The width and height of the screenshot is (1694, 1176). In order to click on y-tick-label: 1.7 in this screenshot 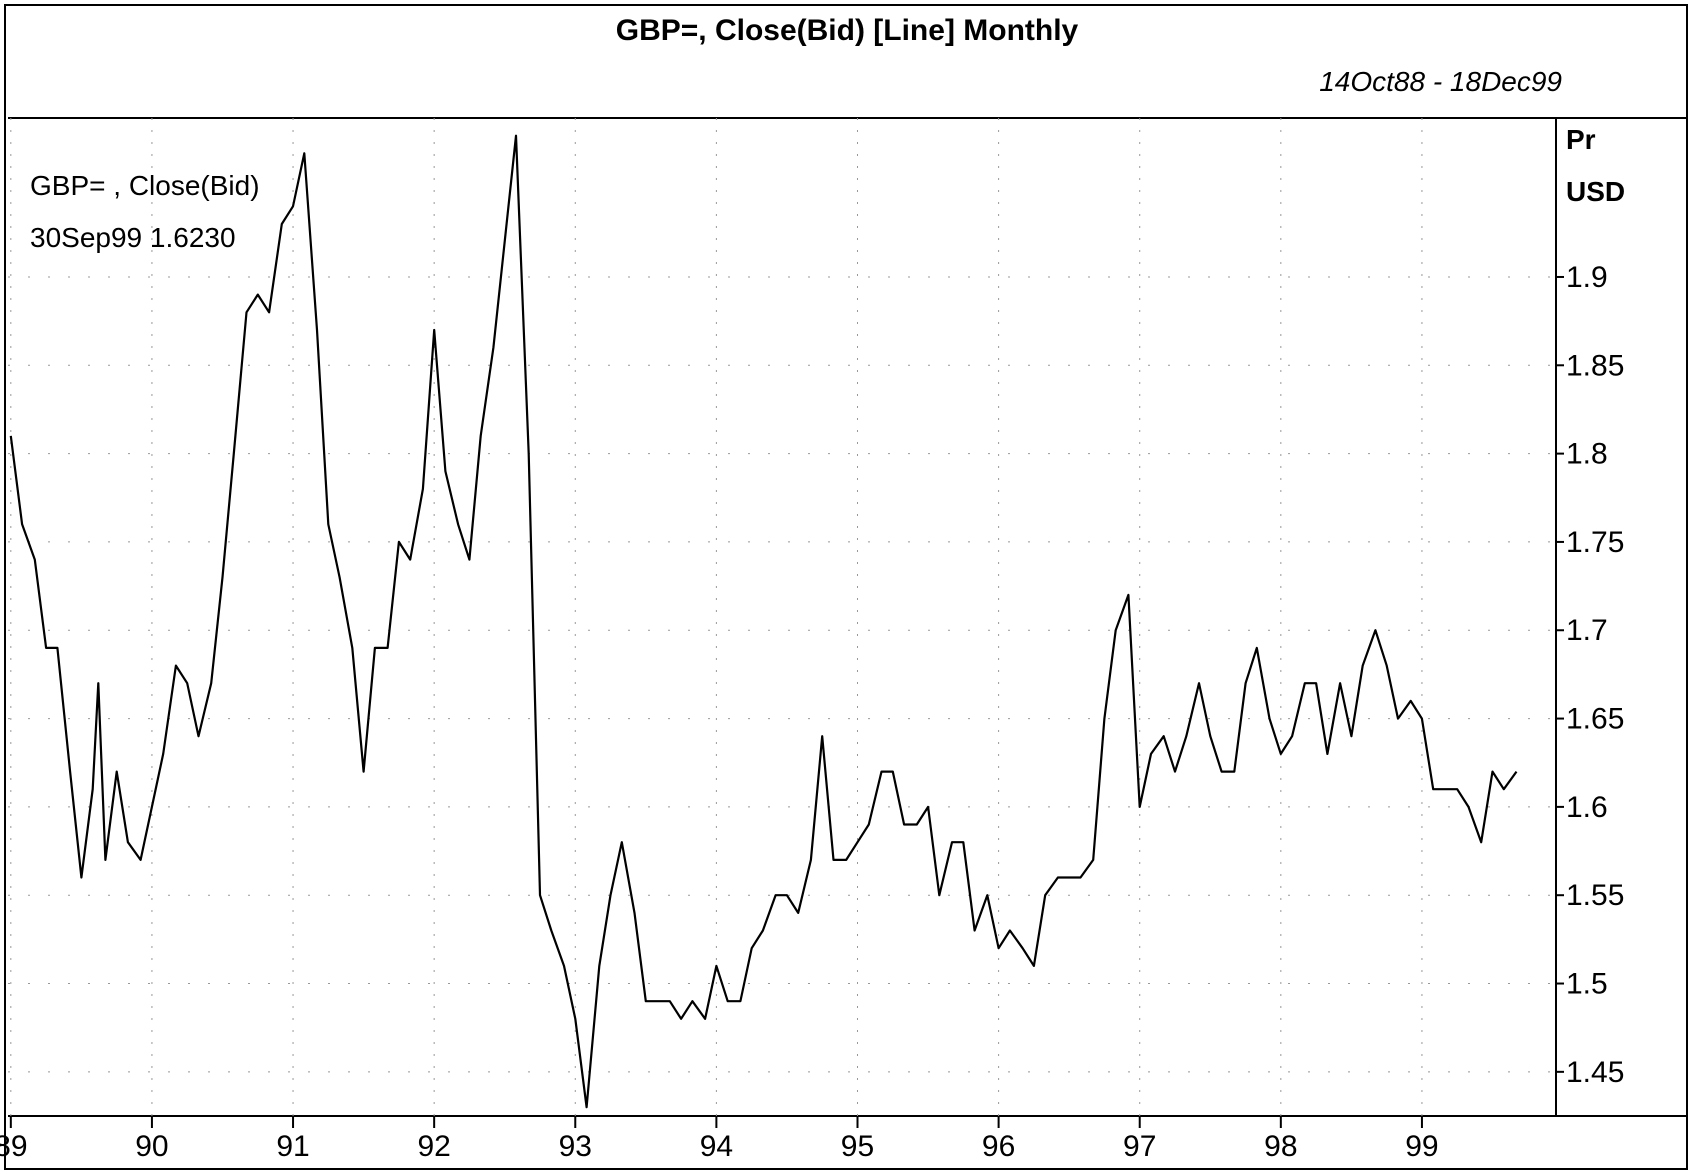, I will do `click(1587, 630)`.